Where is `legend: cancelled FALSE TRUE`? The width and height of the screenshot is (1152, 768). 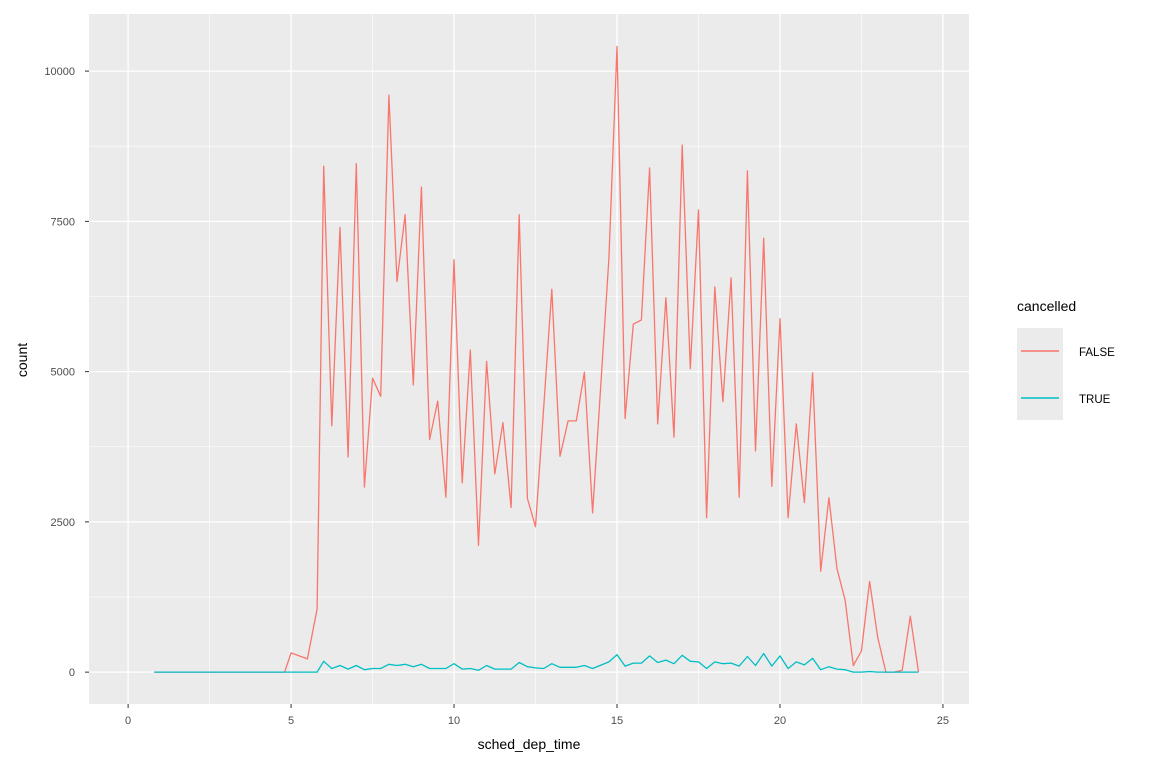 legend: cancelled FALSE TRUE is located at coordinates (1066, 359).